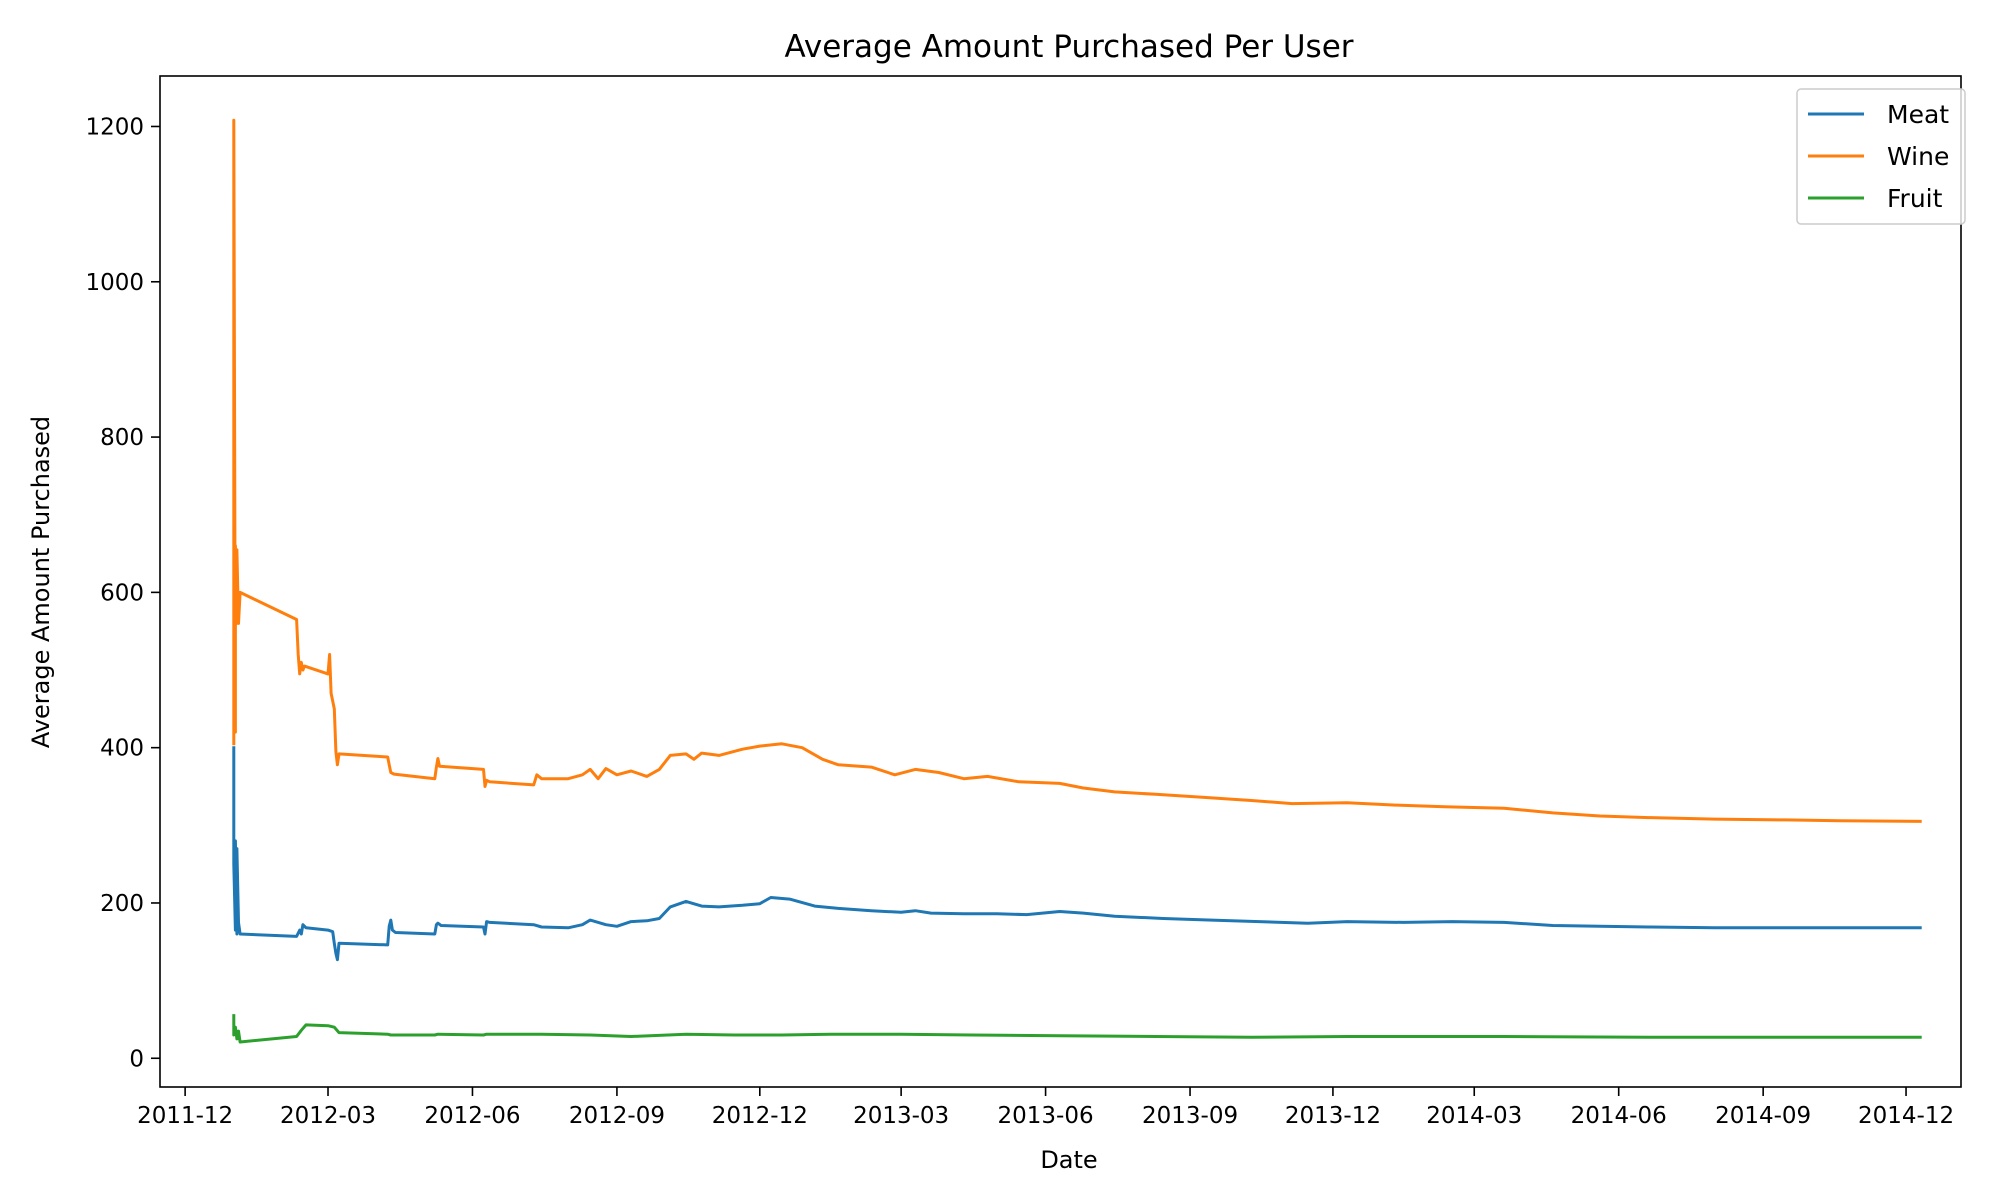 This screenshot has width=2000, height=1204. What do you see at coordinates (472, 1116) in the screenshot?
I see `x-tick-label: 2012-06` at bounding box center [472, 1116].